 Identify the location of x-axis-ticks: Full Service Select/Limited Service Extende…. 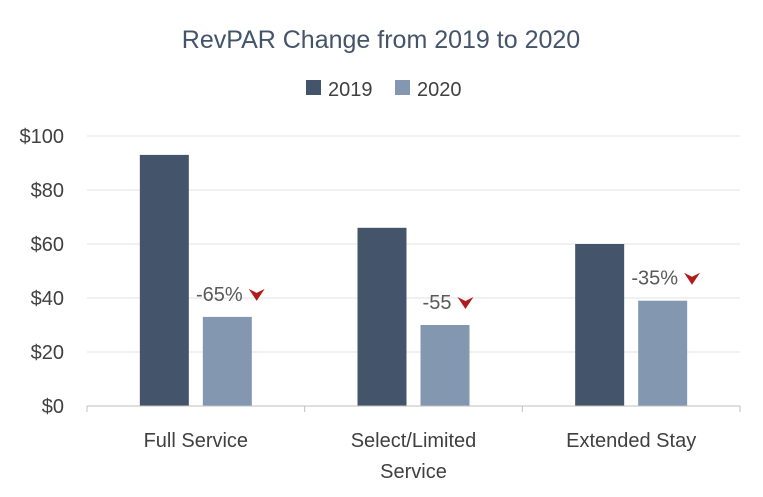
(420, 456).